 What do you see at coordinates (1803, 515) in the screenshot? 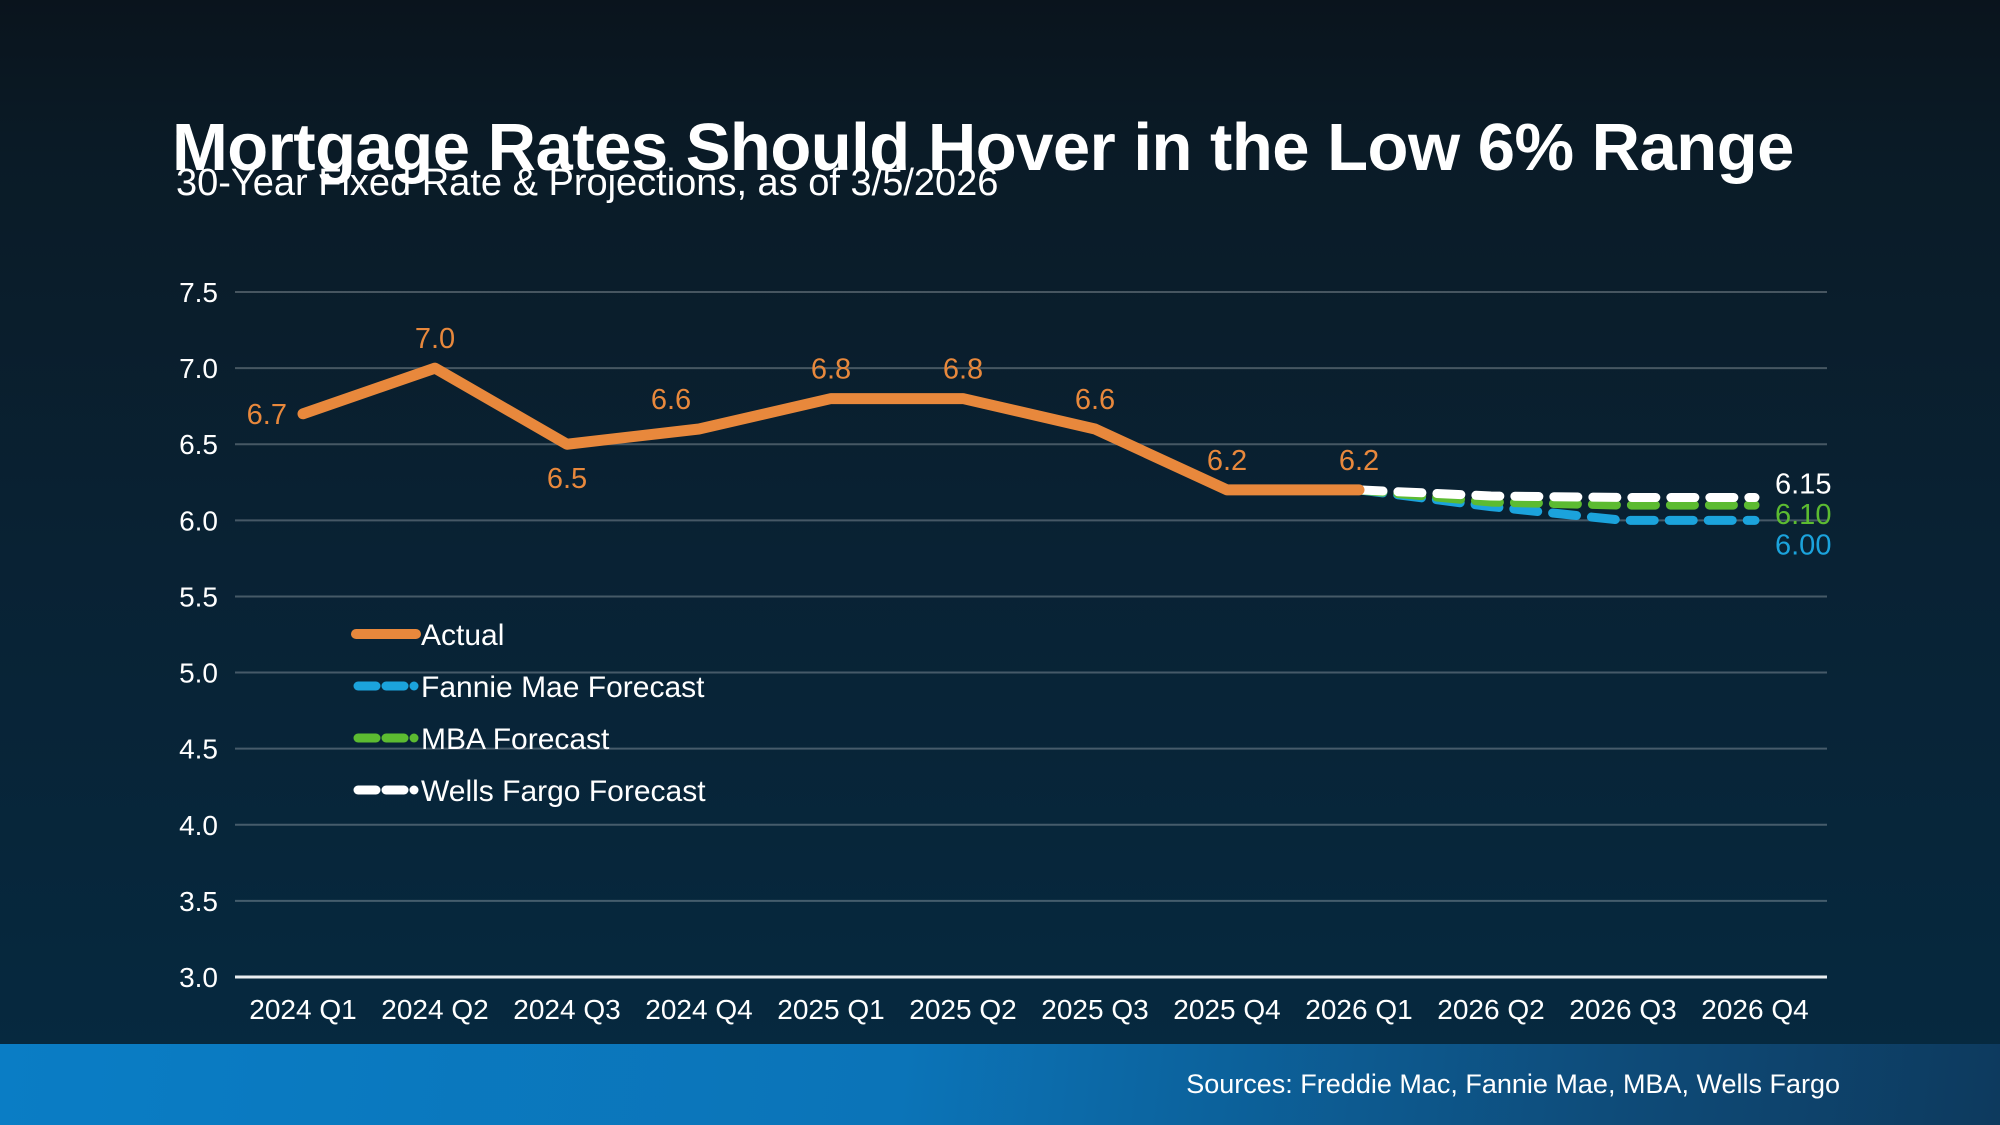
I see `end-label-mba-forecast: 6.10` at bounding box center [1803, 515].